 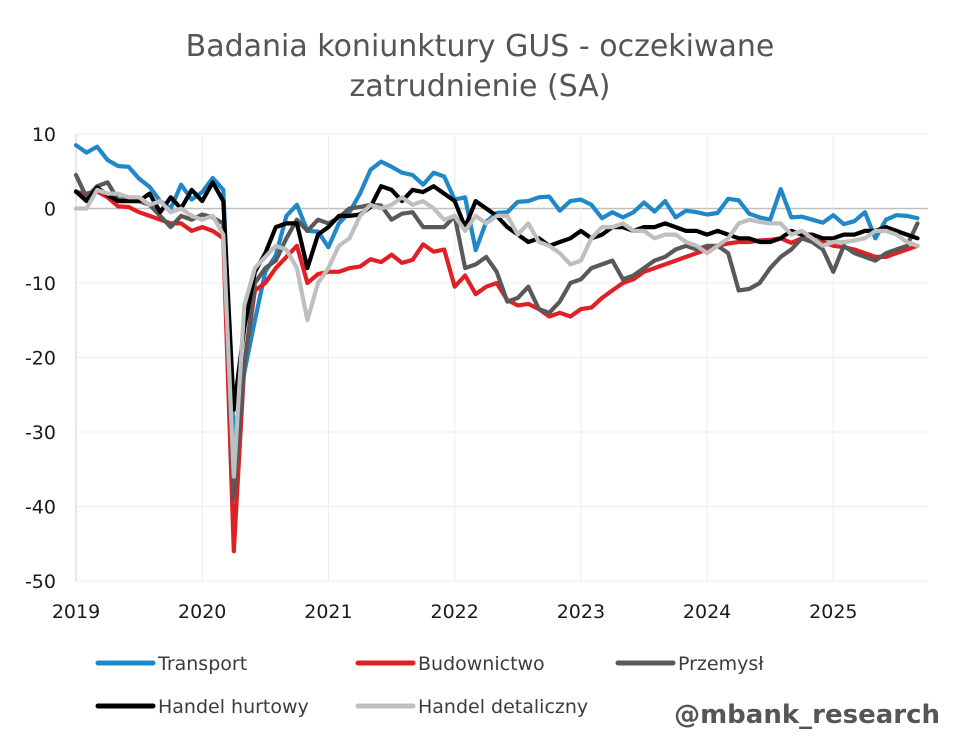 I want to click on legend-label: Handel hurtowy, so click(x=233, y=707).